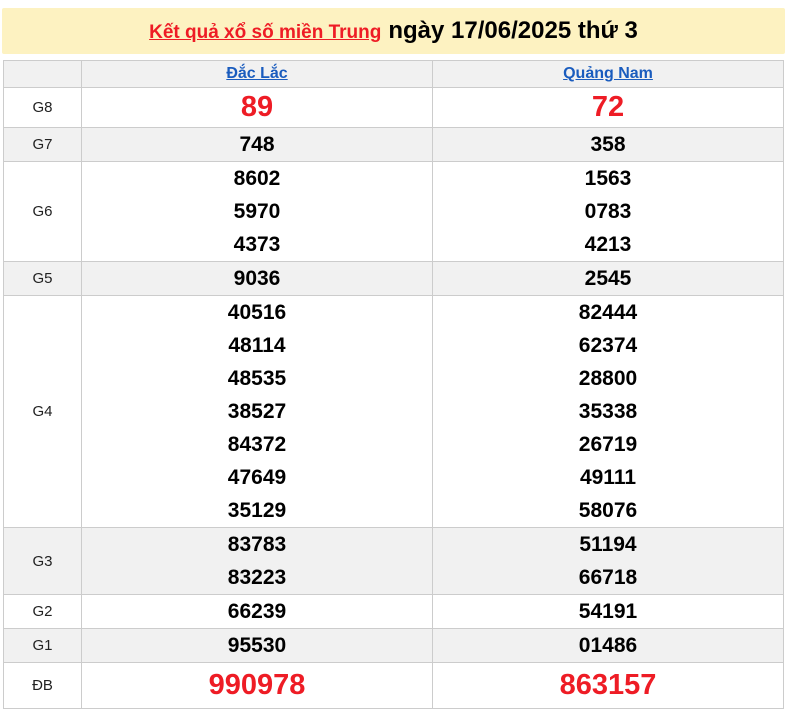 The height and width of the screenshot is (709, 787). I want to click on prize-row-g6: G6 8602 5970 4373 1563 0783 4213, so click(393, 211).